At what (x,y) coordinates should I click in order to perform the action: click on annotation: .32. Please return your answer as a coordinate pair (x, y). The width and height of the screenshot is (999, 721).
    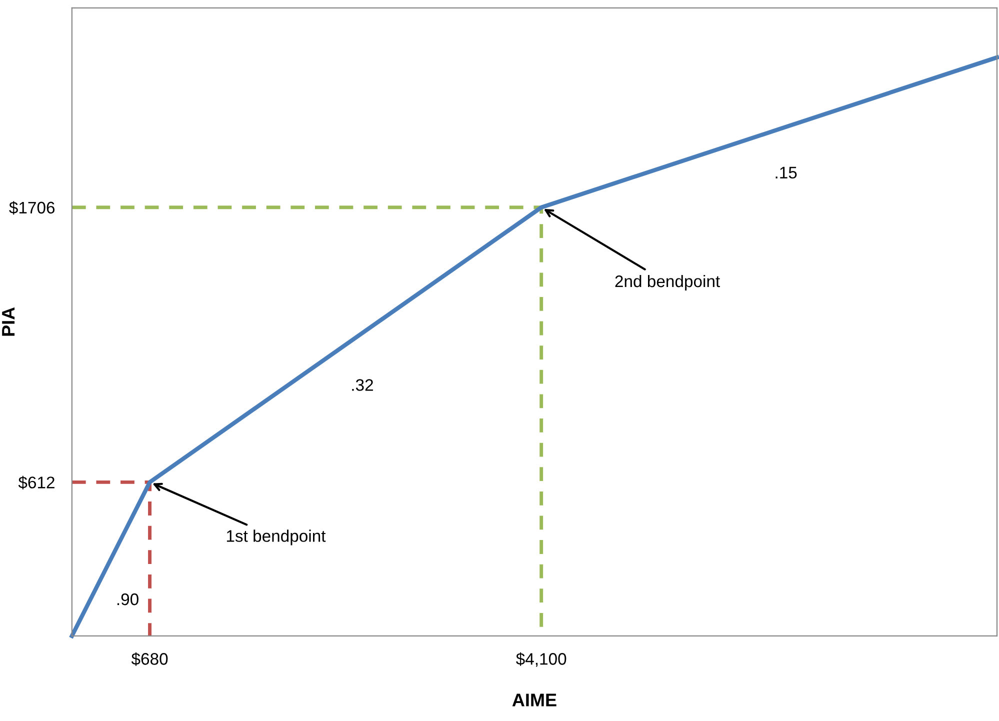
    Looking at the image, I should click on (362, 385).